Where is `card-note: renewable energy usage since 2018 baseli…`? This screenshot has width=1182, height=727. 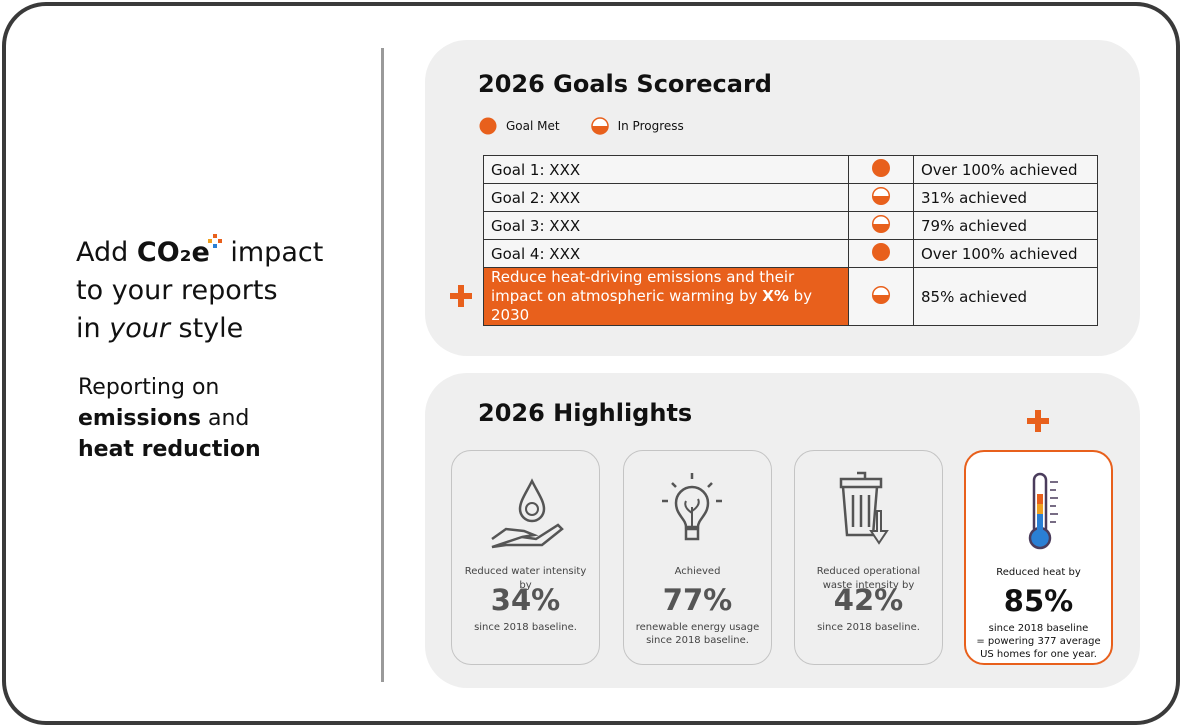 card-note: renewable energy usage since 2018 baseli… is located at coordinates (697, 634).